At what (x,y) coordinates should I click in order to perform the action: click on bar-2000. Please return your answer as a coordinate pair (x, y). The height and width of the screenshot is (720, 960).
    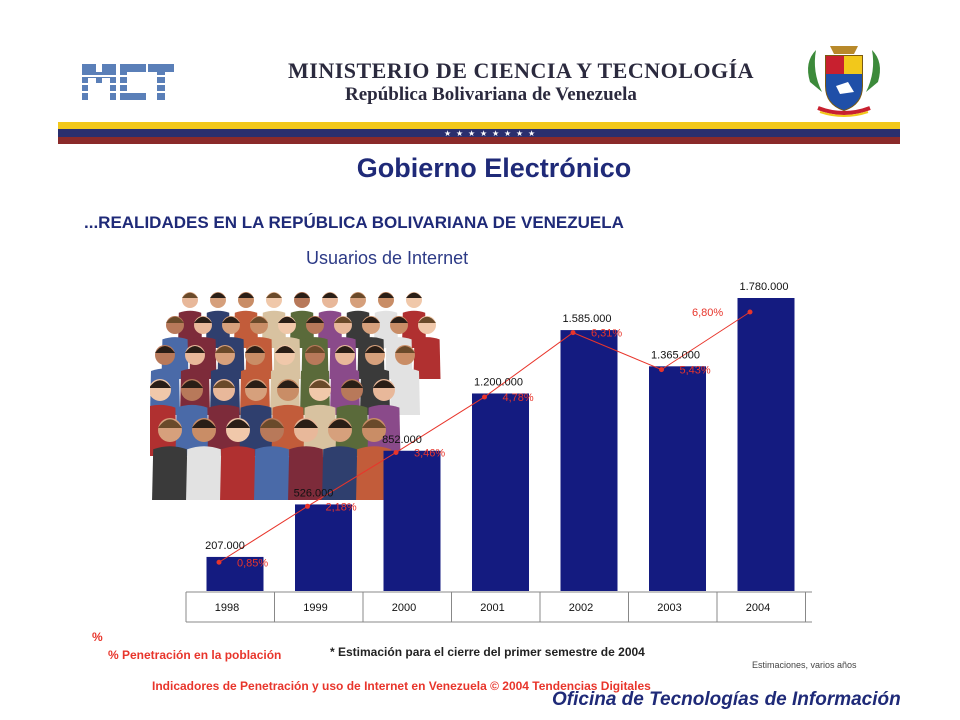
    Looking at the image, I should click on (412, 520).